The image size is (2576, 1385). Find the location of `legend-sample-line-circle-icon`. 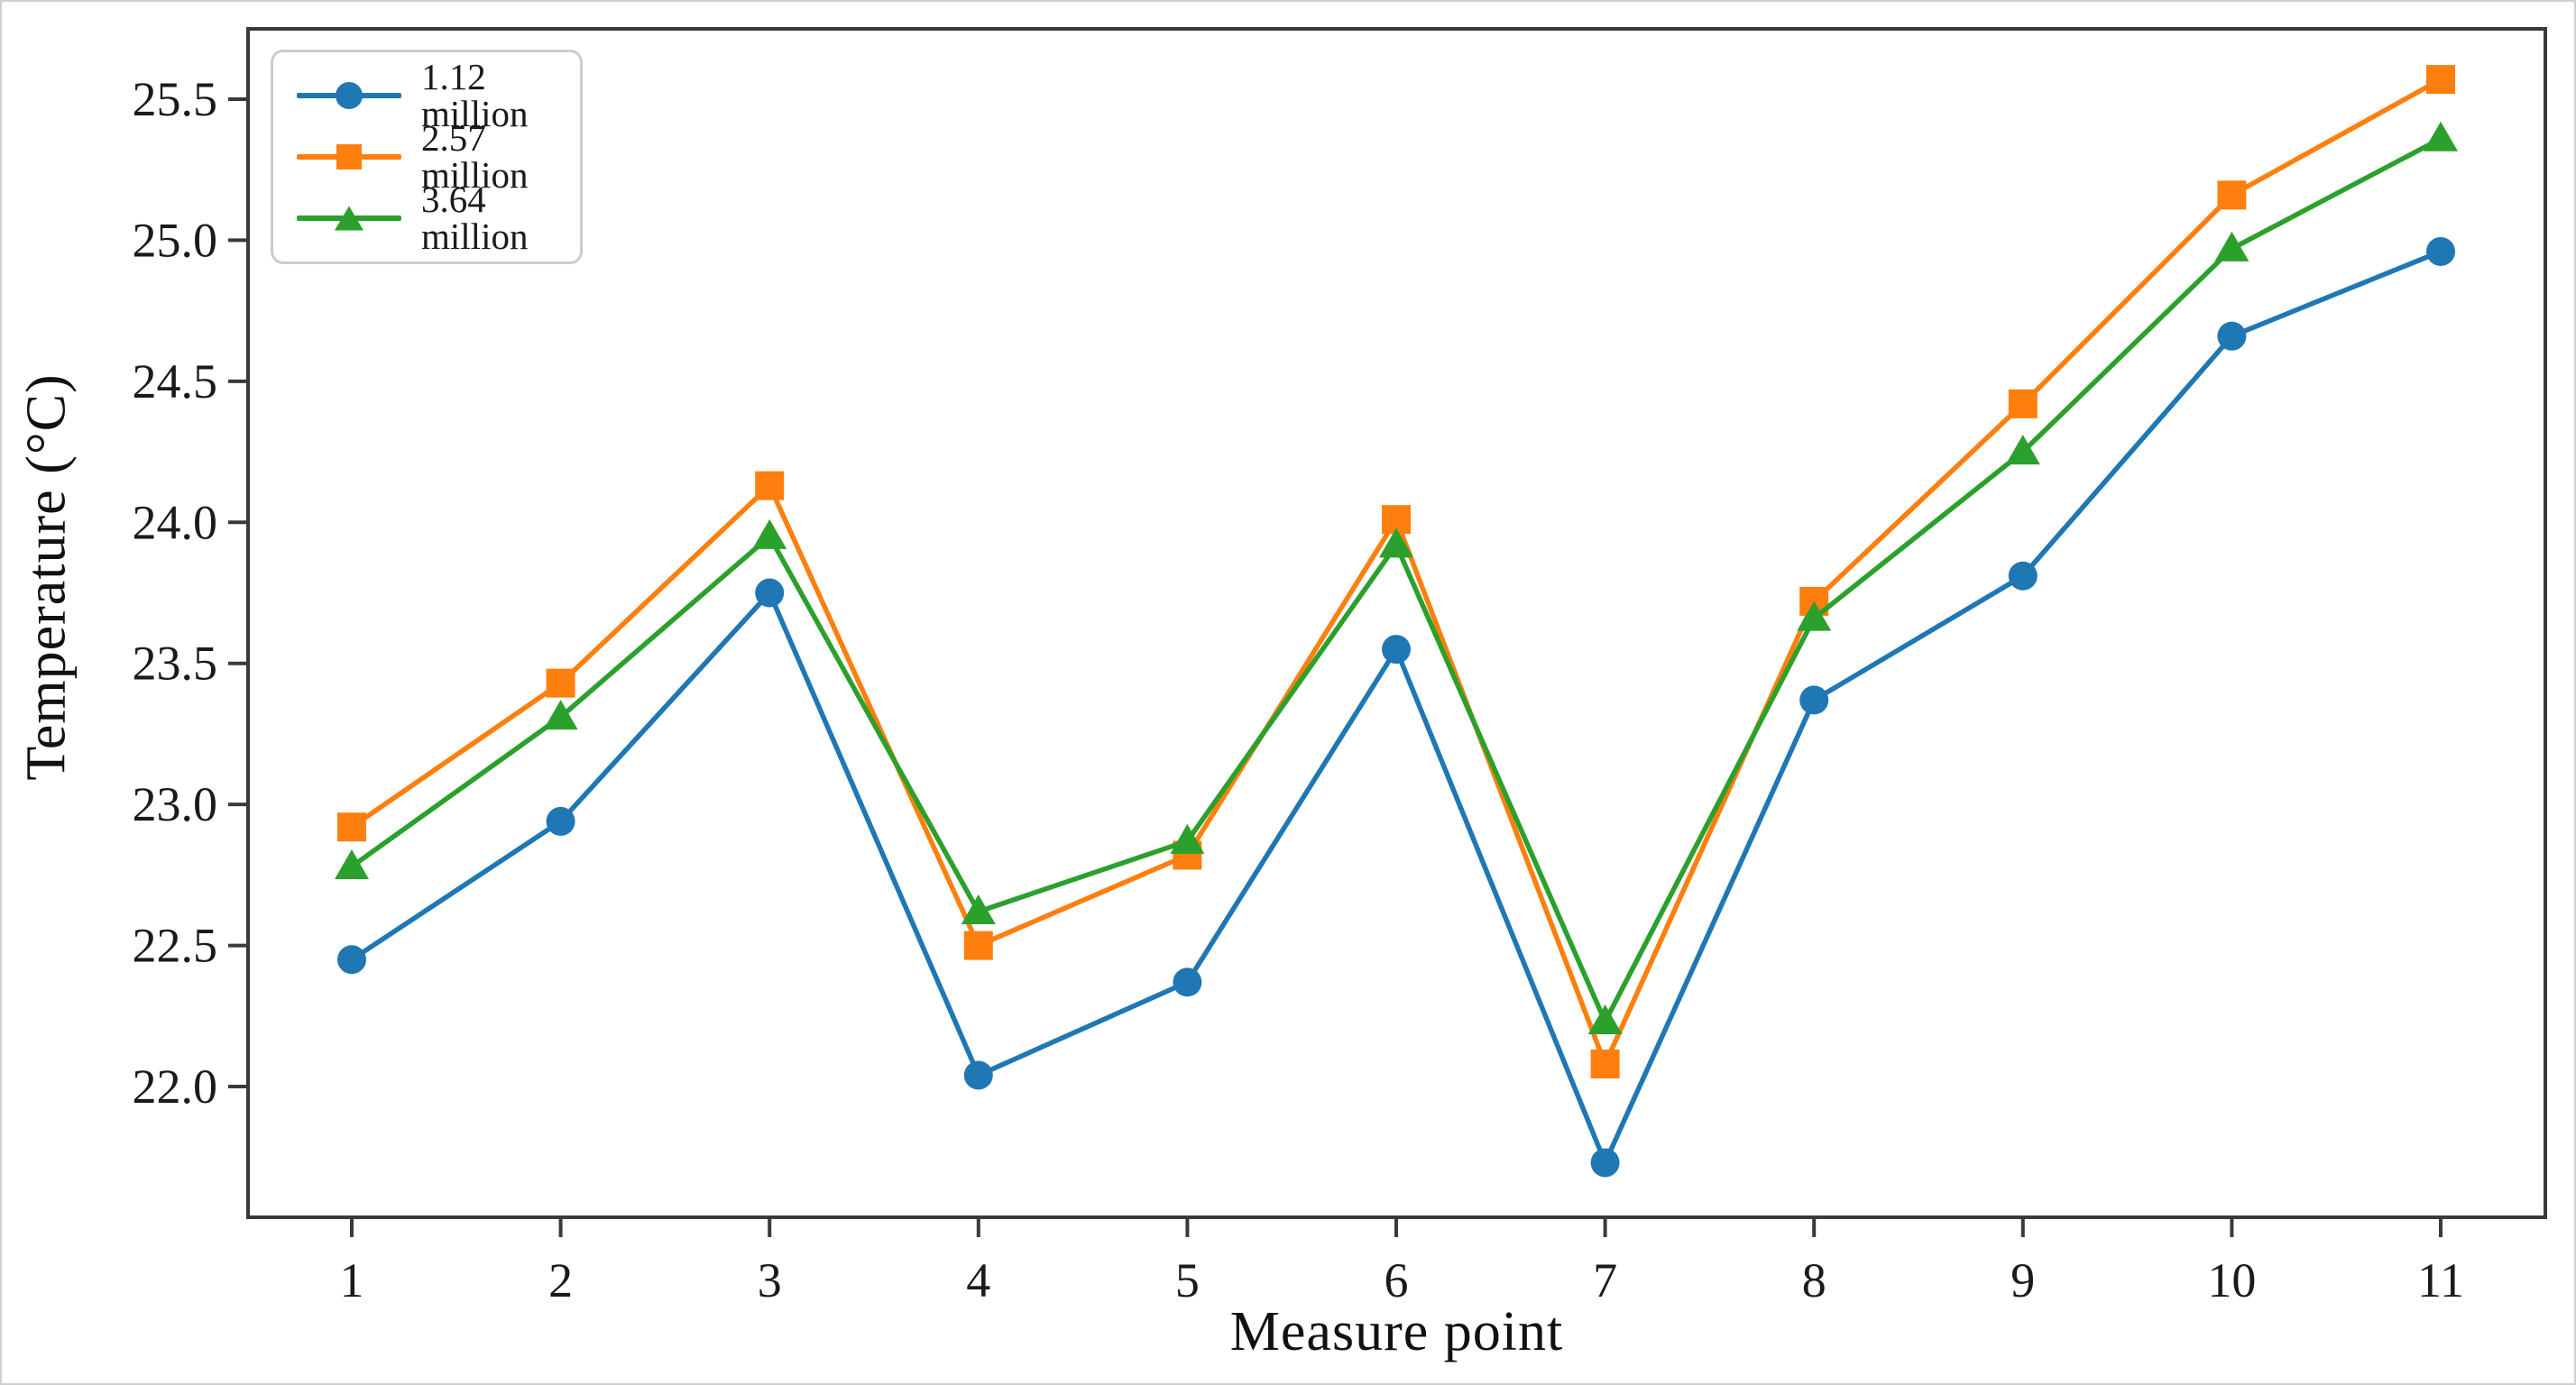

legend-sample-line-circle-icon is located at coordinates (349, 96).